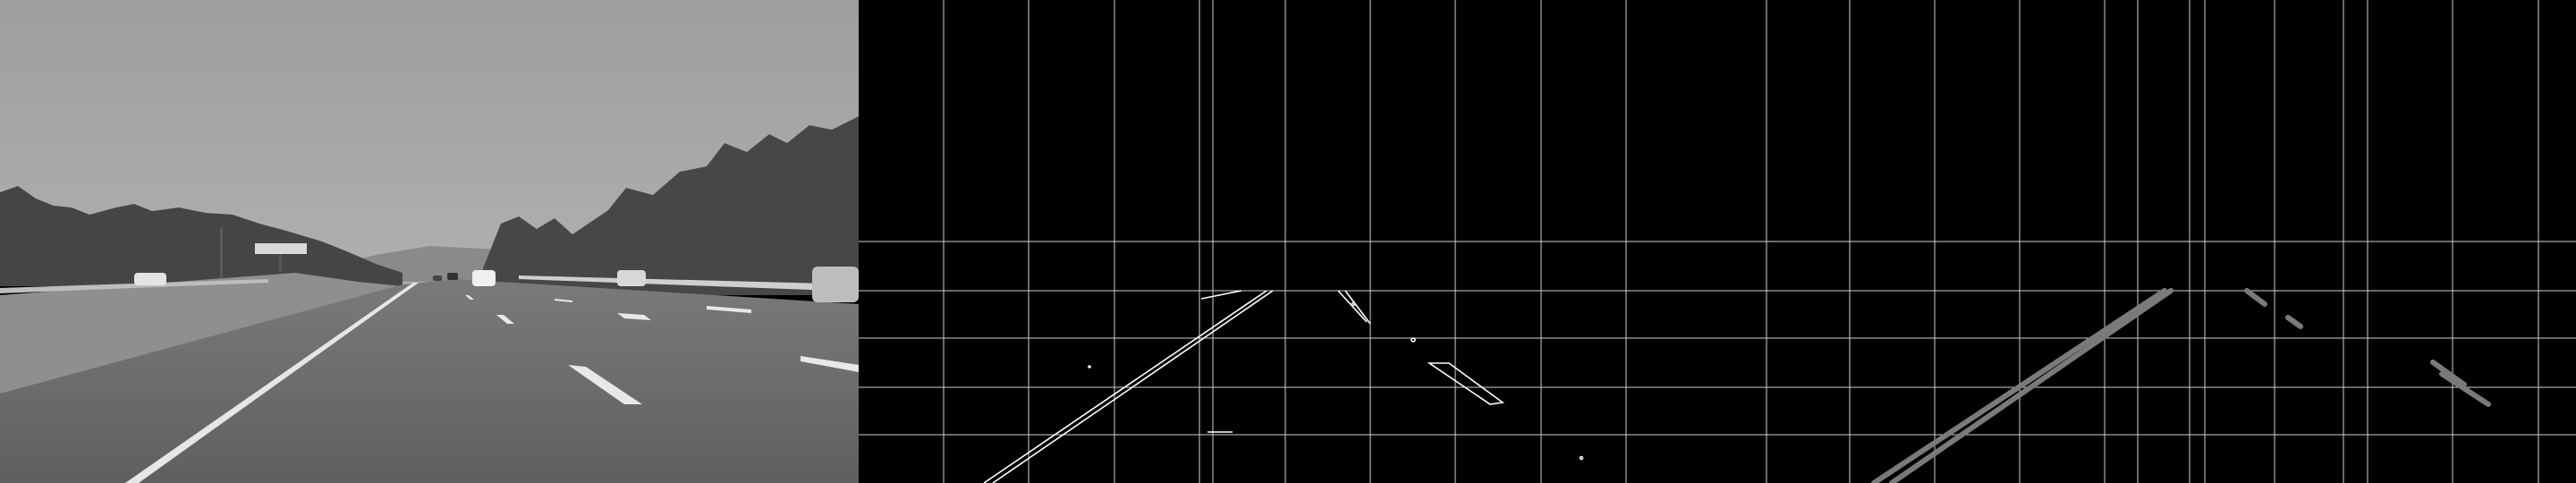 The height and width of the screenshot is (483, 2576). Describe the element at coordinates (281, 248) in the screenshot. I see `billboard` at that location.